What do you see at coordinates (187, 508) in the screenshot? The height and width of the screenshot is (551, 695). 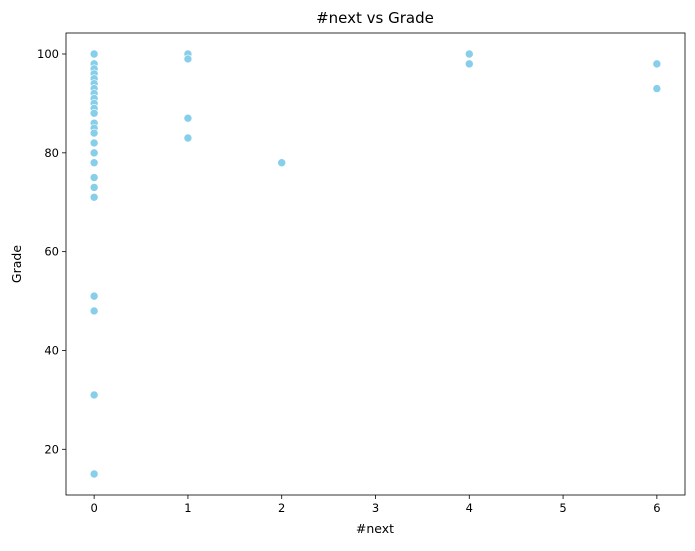 I see `x-tick-label: 1` at bounding box center [187, 508].